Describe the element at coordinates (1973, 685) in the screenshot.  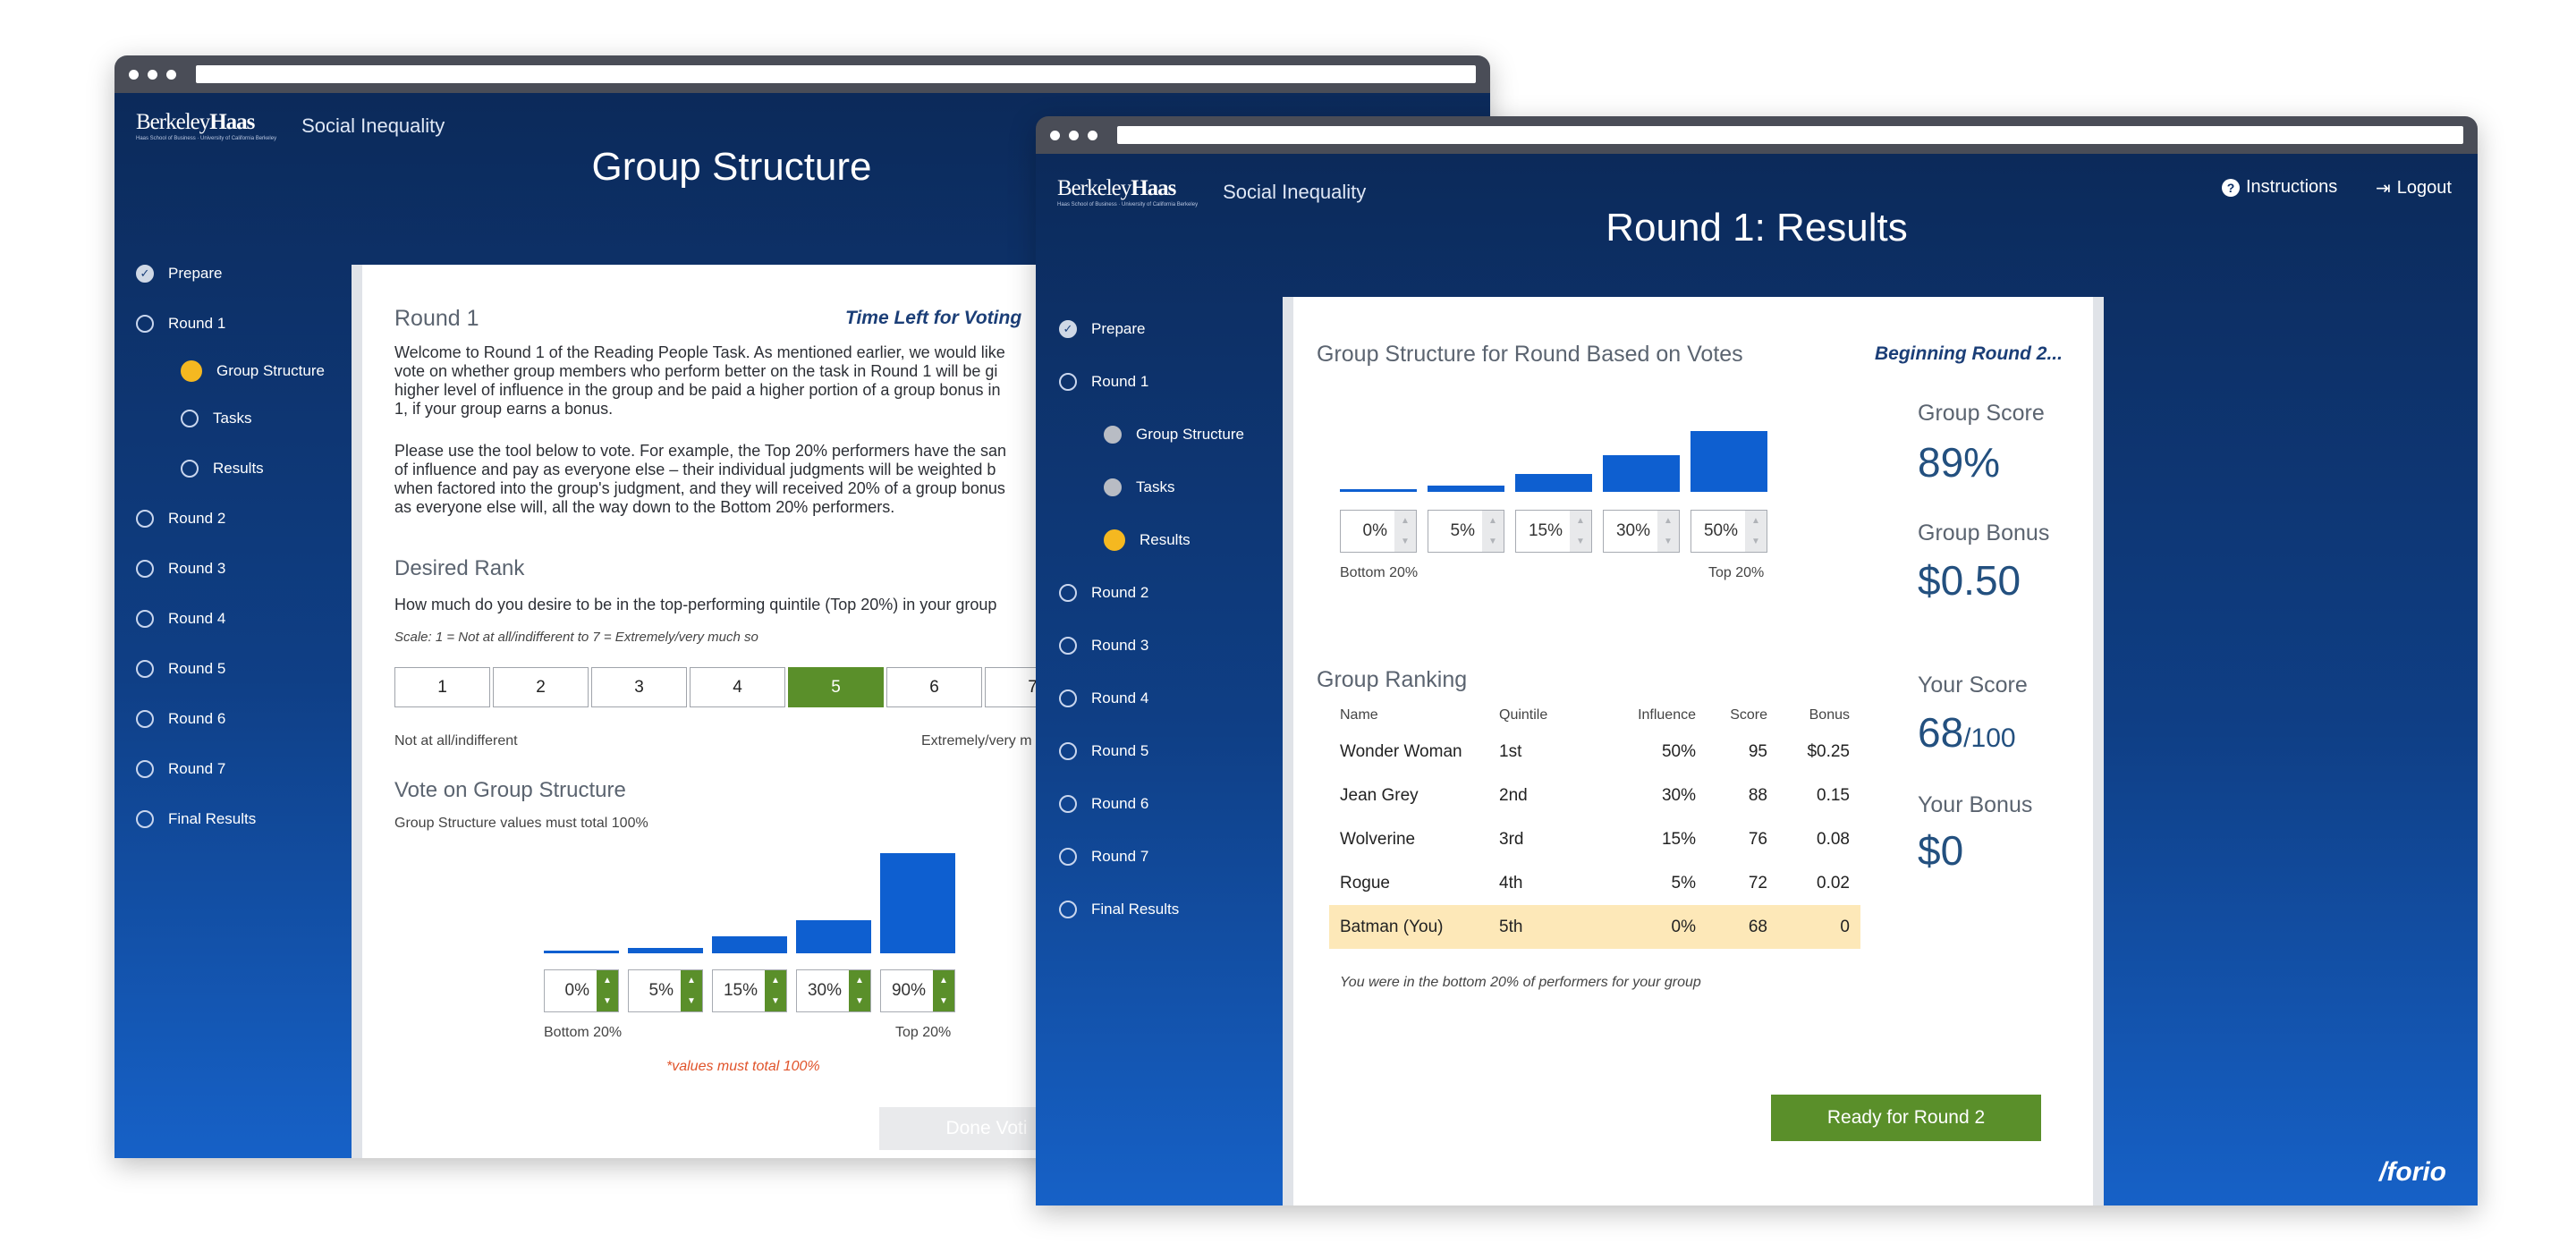
I see `your-score-label: Your Score` at that location.